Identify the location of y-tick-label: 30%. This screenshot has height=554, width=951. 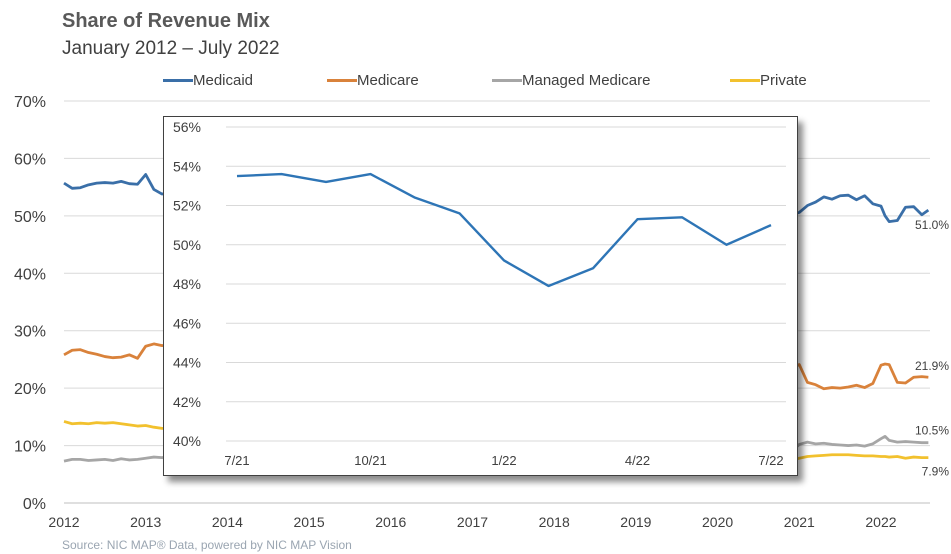
(30, 332).